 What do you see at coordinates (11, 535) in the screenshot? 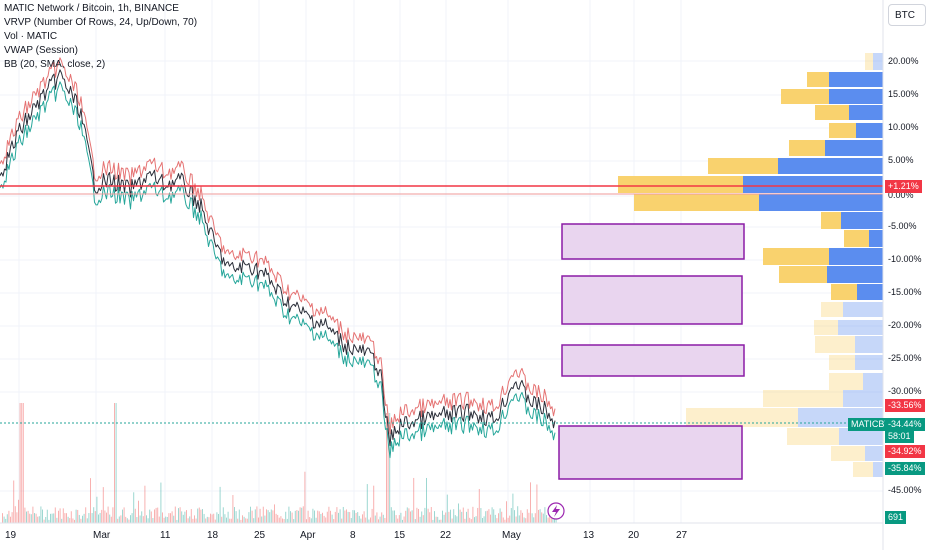
I see `time-label: 19` at bounding box center [11, 535].